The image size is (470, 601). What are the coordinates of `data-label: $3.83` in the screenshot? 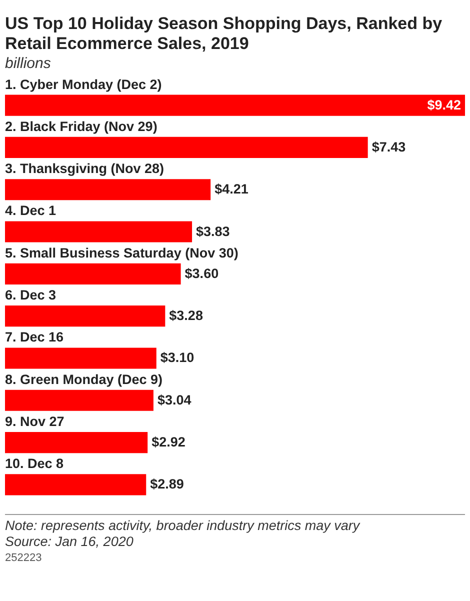 It's located at (213, 231).